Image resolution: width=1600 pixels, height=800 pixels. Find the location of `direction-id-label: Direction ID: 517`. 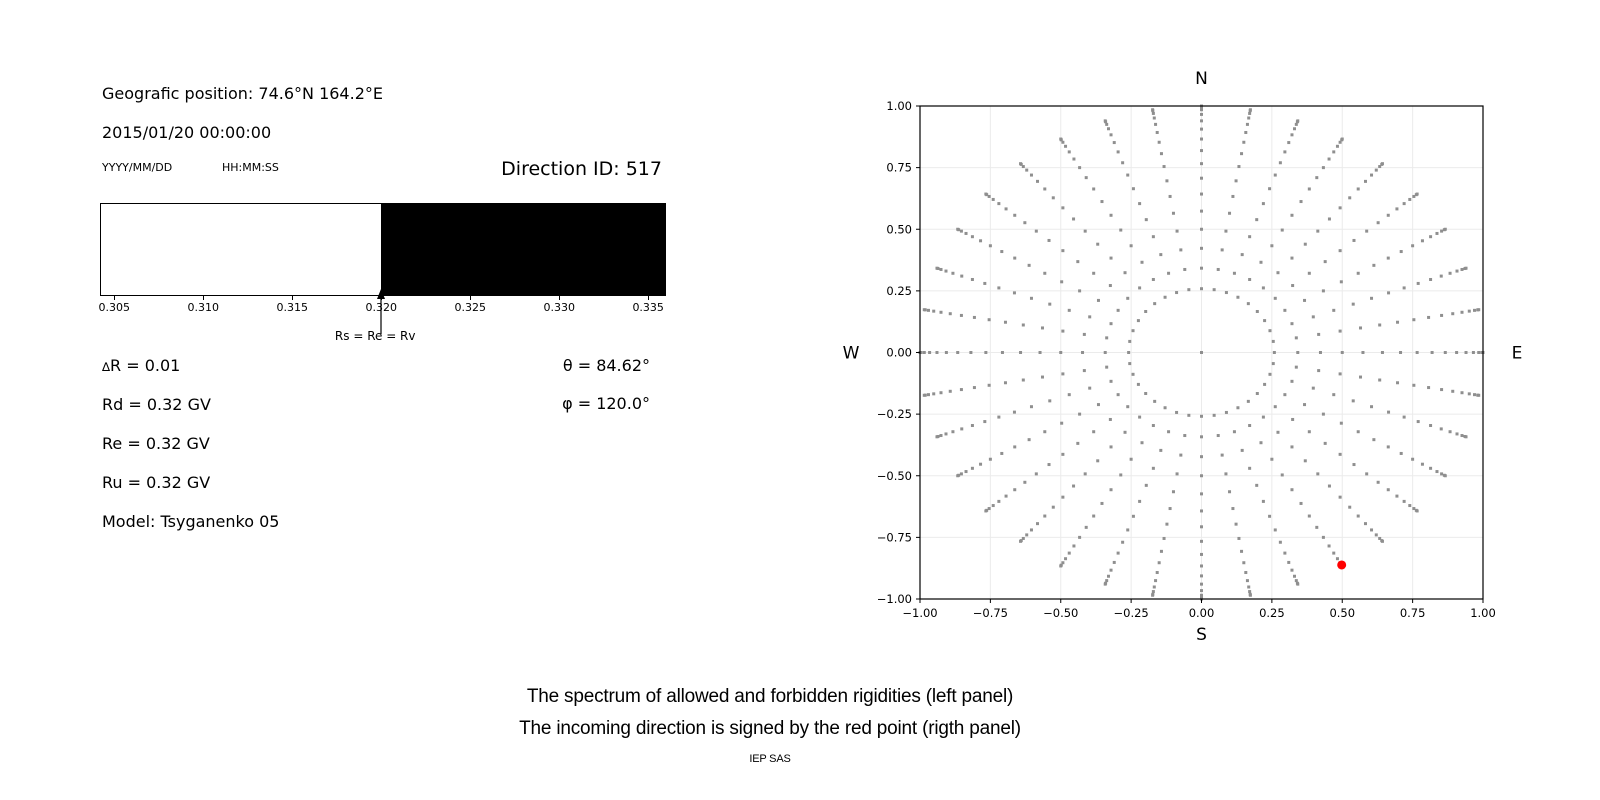

direction-id-label: Direction ID: 517 is located at coordinates (581, 169).